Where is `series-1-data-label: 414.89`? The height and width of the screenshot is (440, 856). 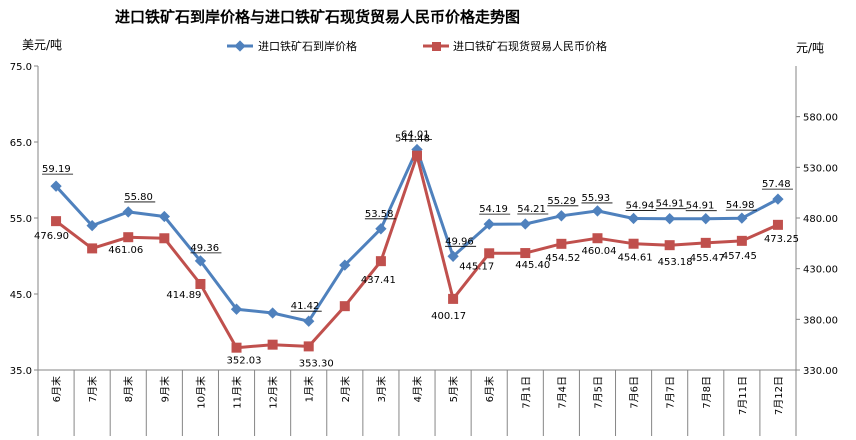 series-1-data-label: 414.89 is located at coordinates (183, 295).